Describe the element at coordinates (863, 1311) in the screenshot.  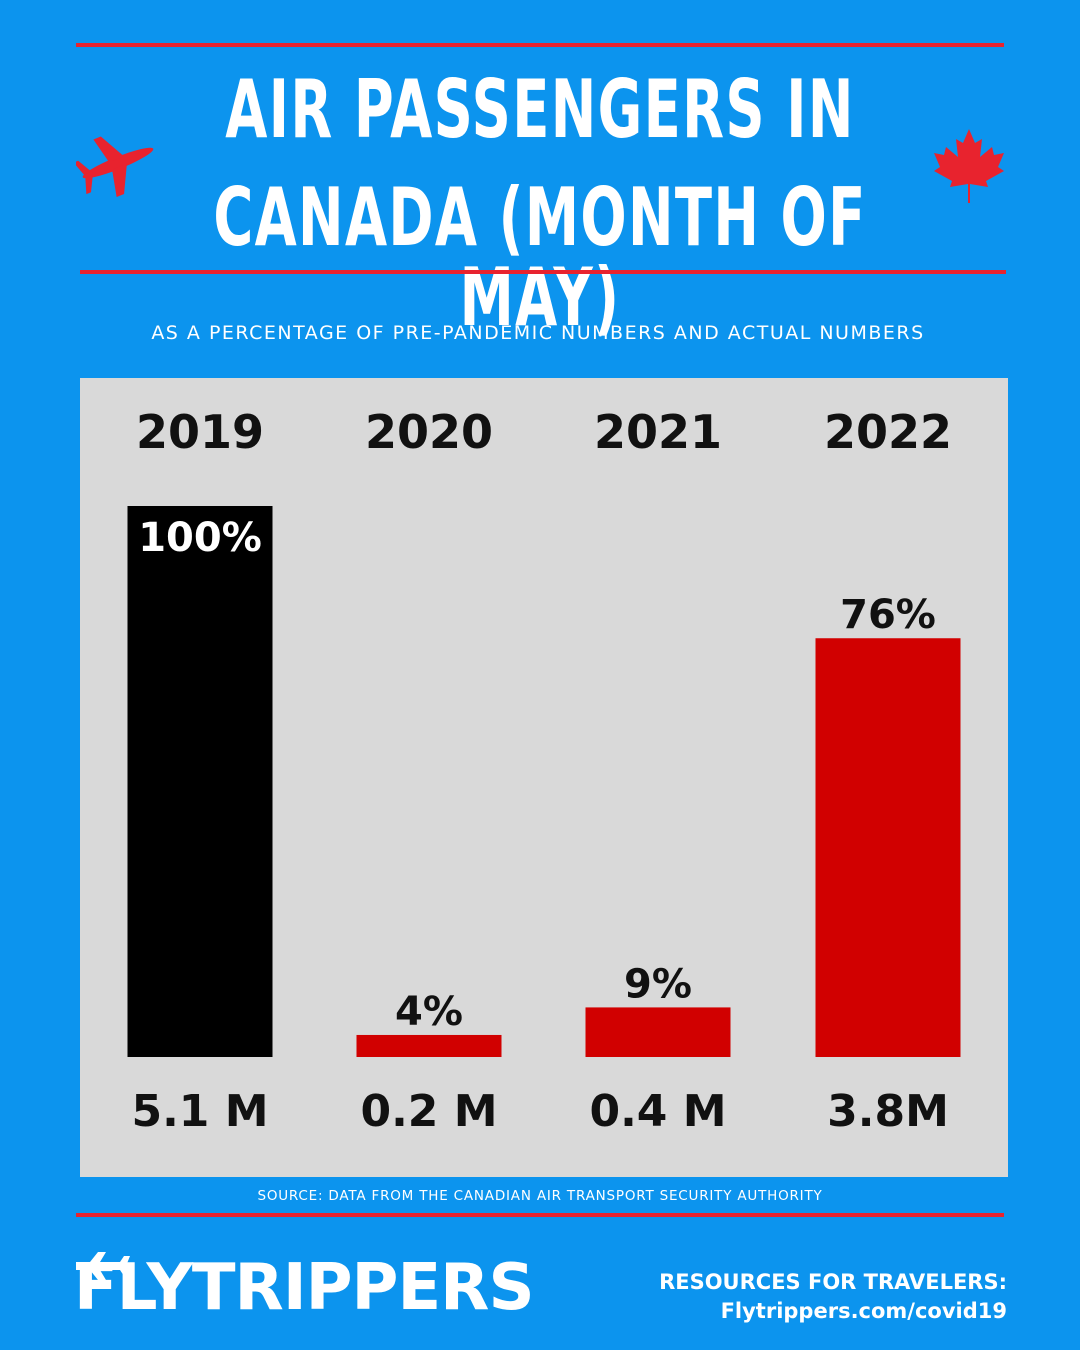
I see `resources-link: Flytrippers.com/covid19` at that location.